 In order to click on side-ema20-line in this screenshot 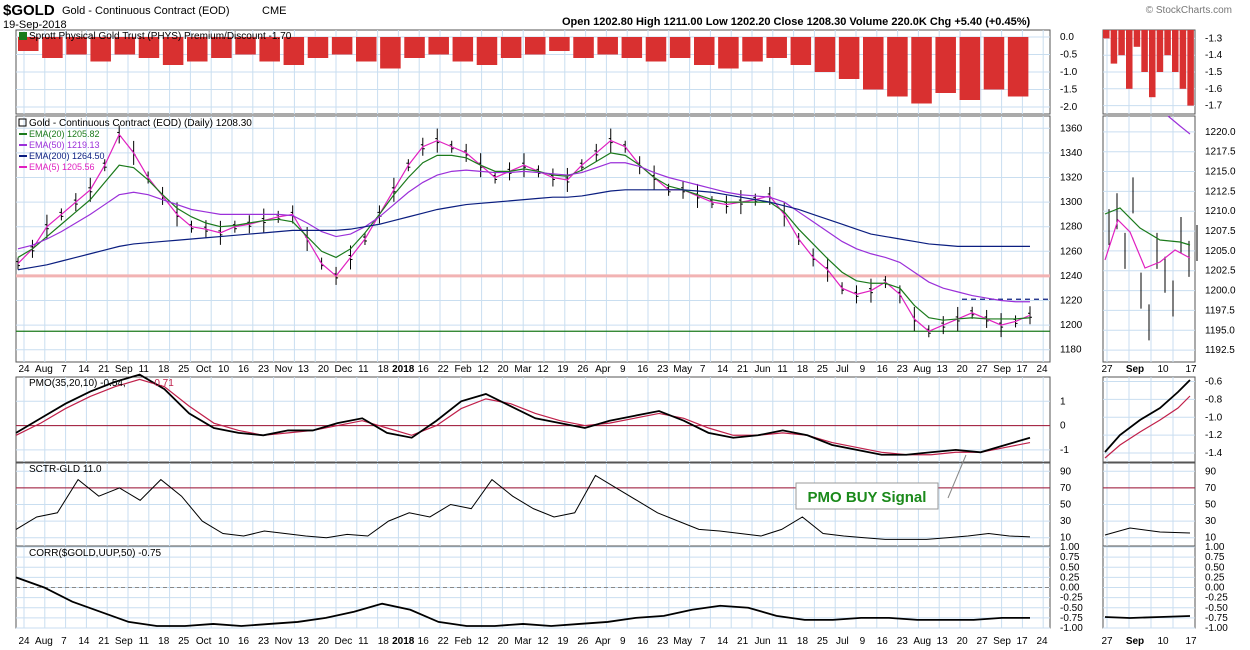, I will do `click(1147, 226)`.